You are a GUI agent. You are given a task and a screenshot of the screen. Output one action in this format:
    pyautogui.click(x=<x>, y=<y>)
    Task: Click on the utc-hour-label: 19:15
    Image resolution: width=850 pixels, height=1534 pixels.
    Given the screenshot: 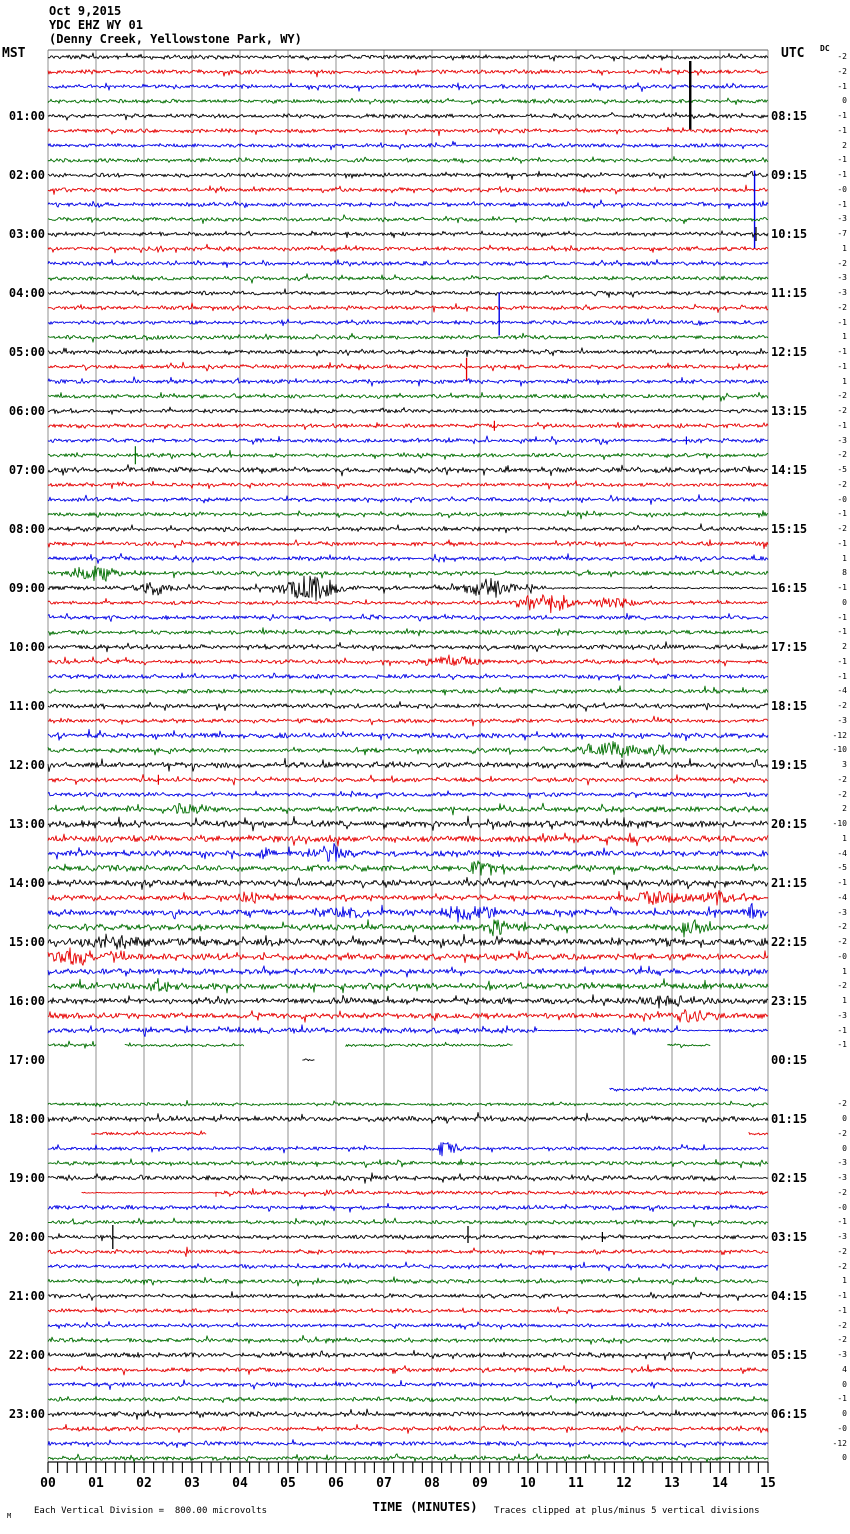 What is the action you would take?
    pyautogui.click(x=789, y=765)
    